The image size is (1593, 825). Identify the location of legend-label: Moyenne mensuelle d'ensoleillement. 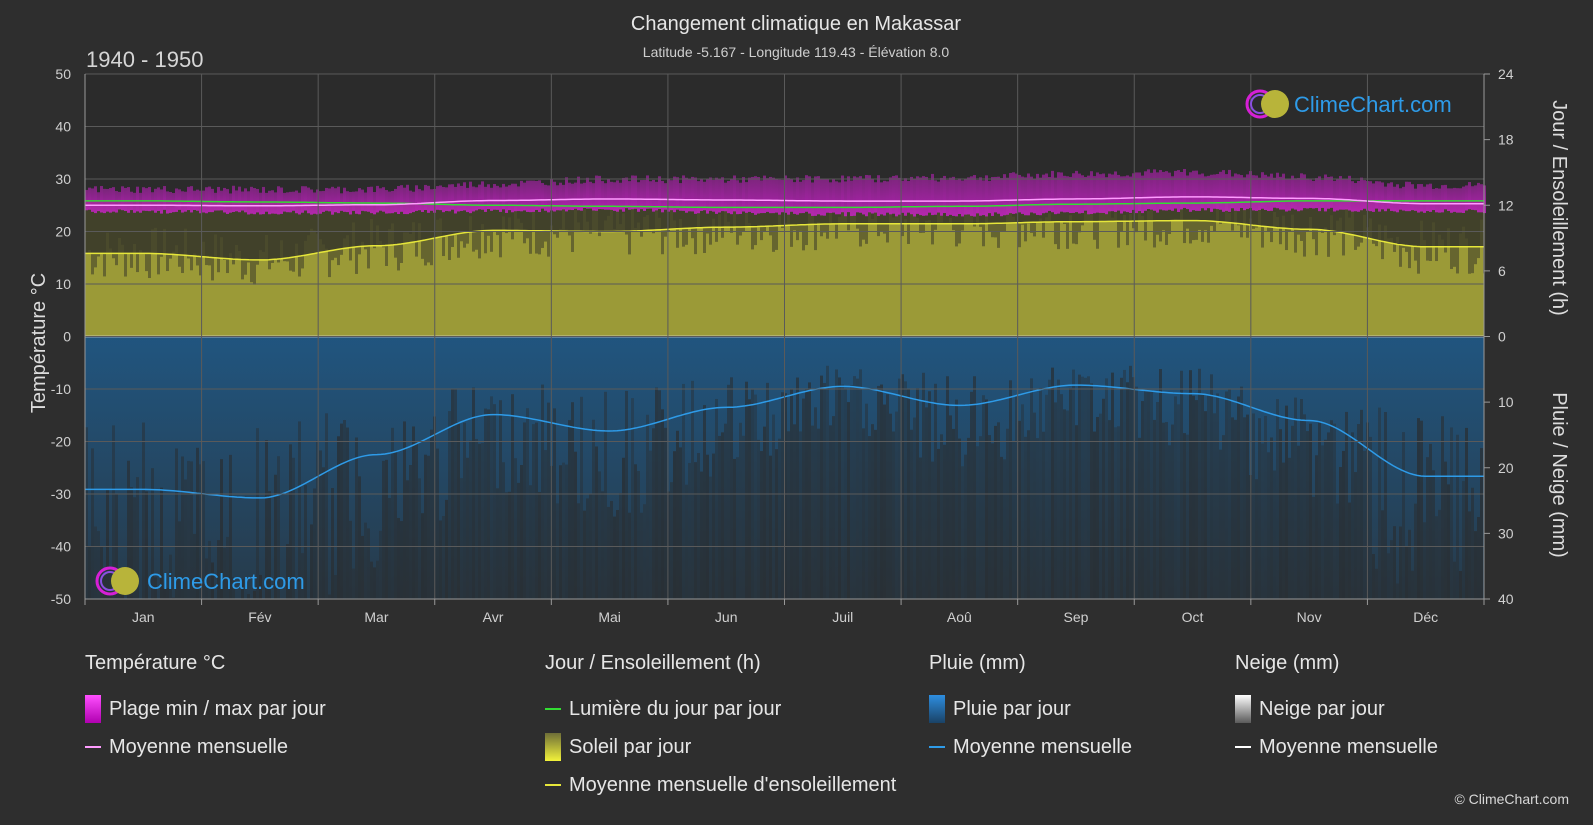
(733, 784).